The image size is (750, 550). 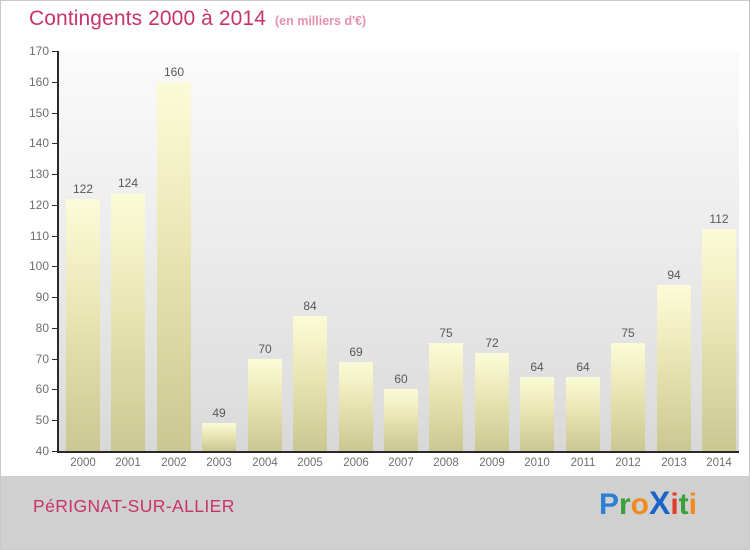 What do you see at coordinates (356, 351) in the screenshot?
I see `bar-value-label: 69` at bounding box center [356, 351].